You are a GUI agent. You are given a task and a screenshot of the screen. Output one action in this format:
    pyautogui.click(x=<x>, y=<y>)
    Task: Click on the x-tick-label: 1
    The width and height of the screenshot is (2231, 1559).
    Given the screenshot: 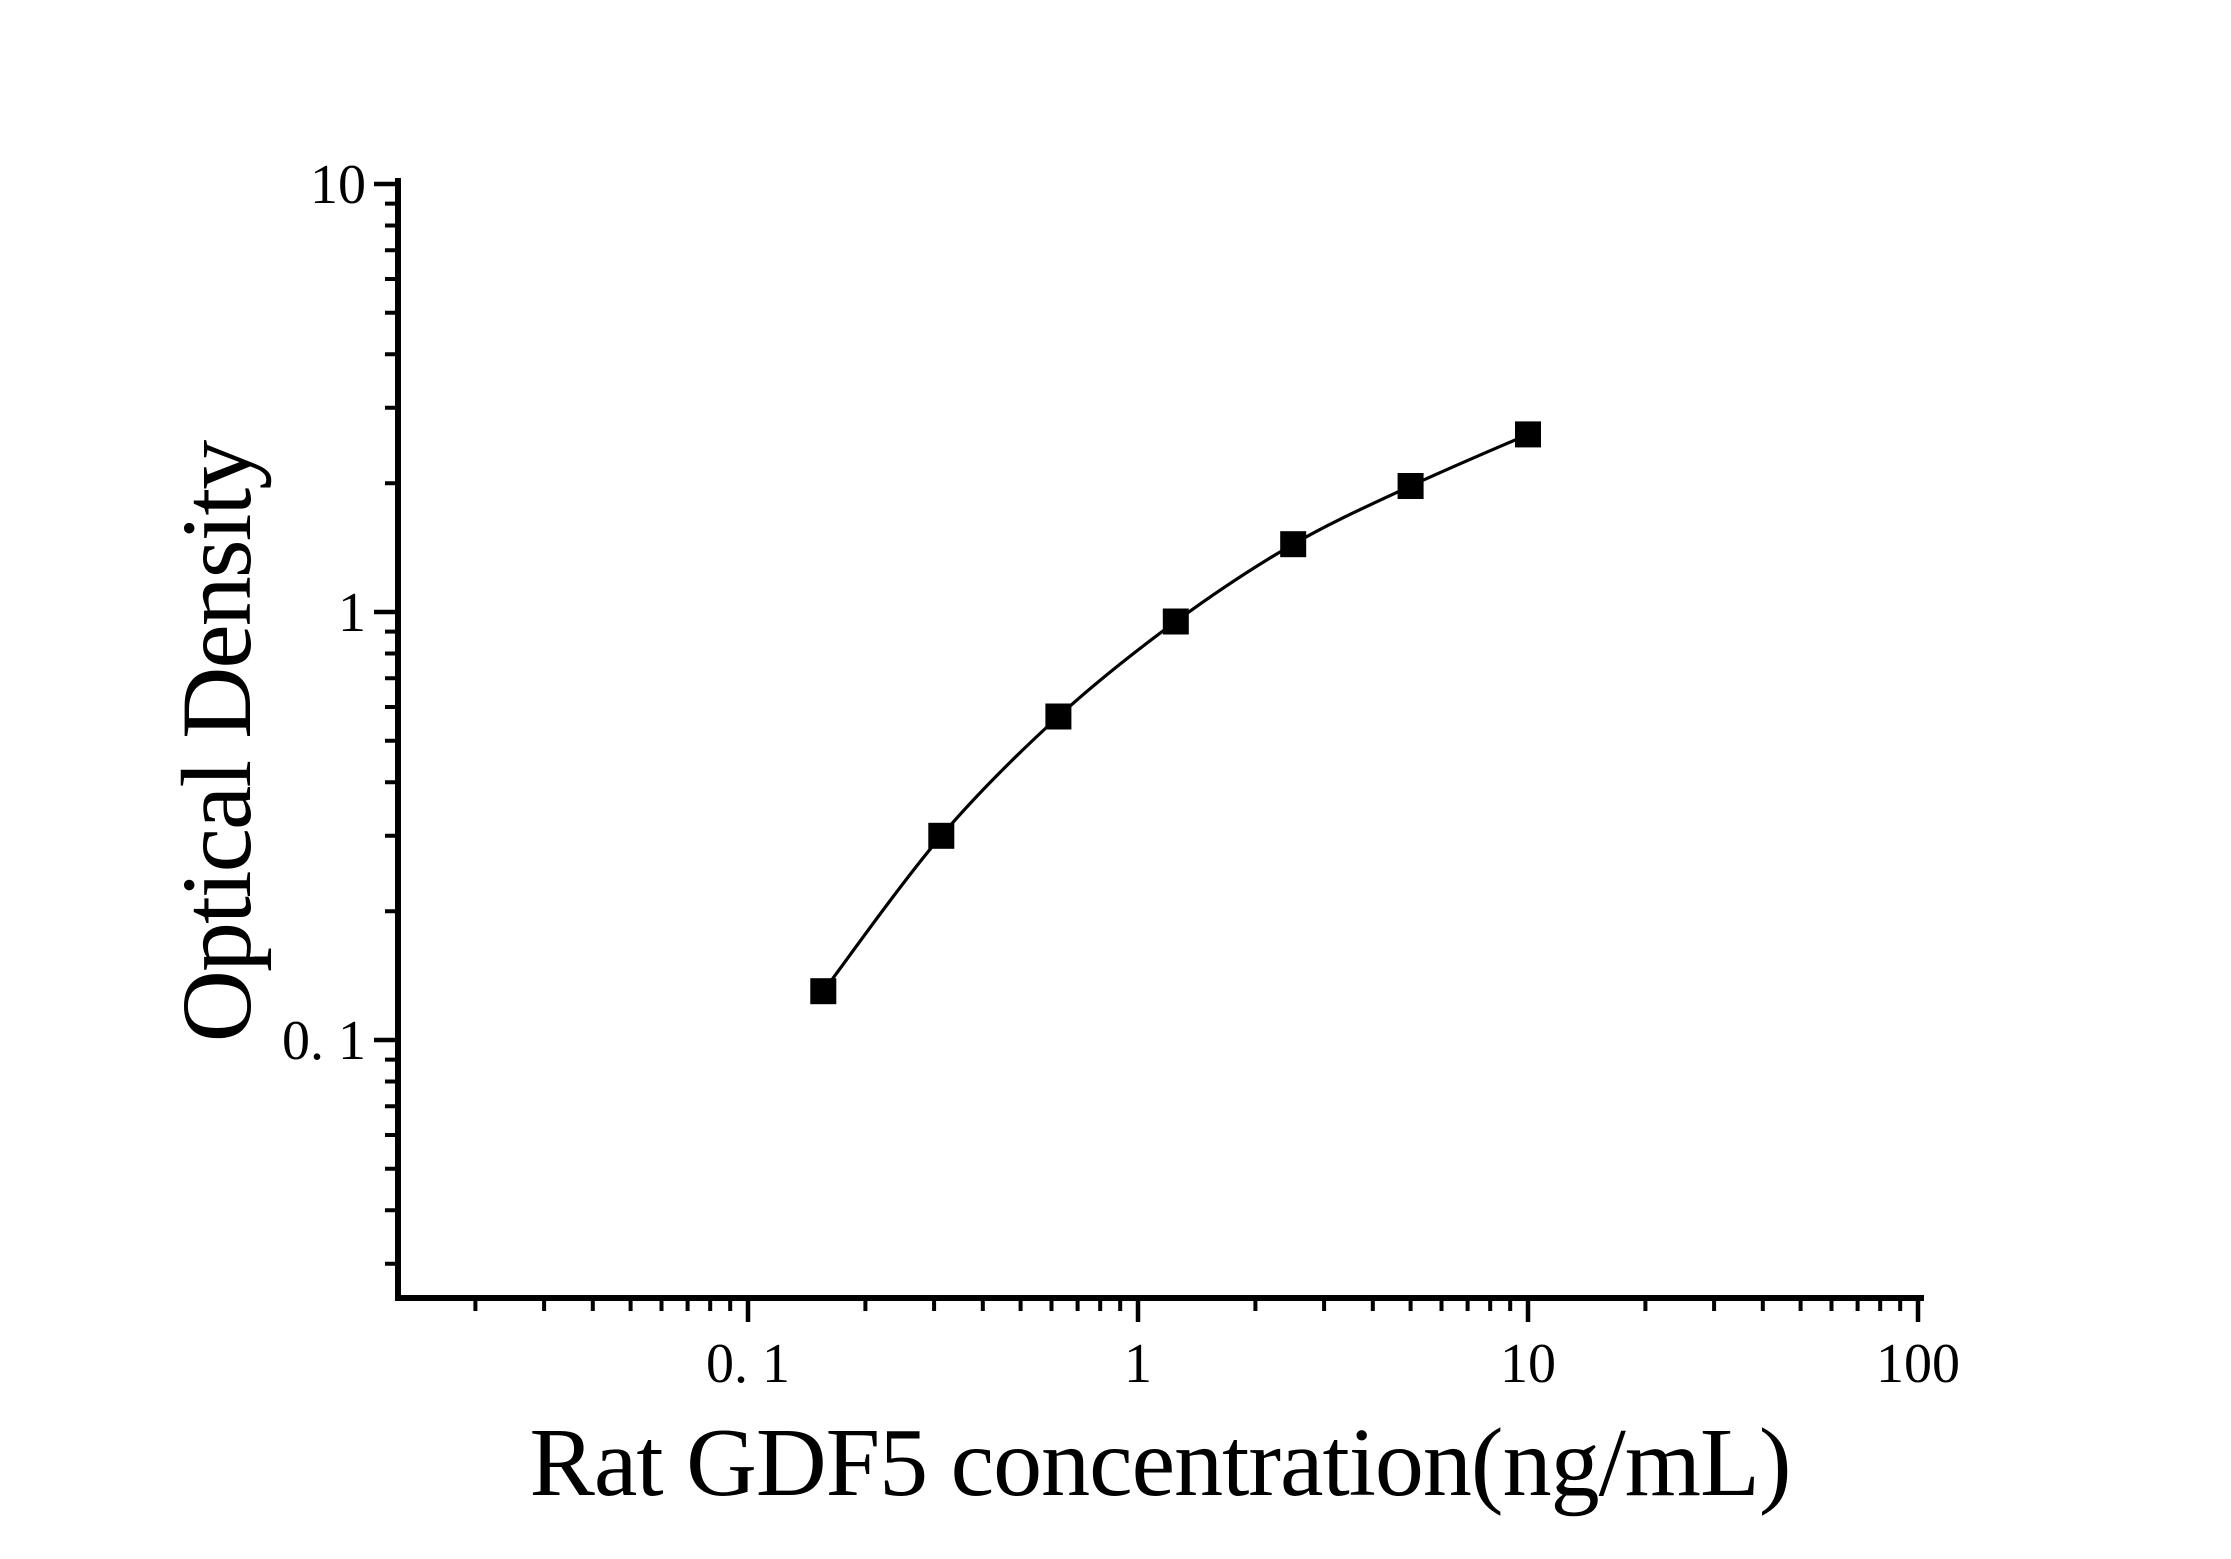 What is the action you would take?
    pyautogui.click(x=1138, y=1364)
    